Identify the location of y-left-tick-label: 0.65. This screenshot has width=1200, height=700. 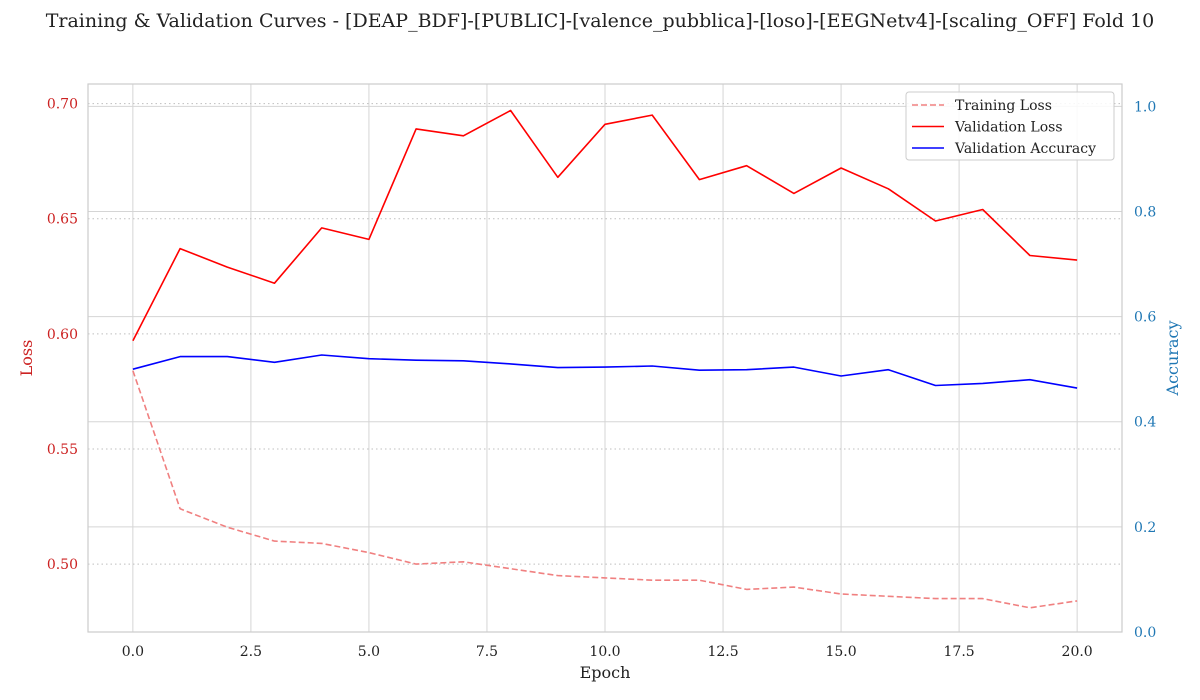
(62, 220).